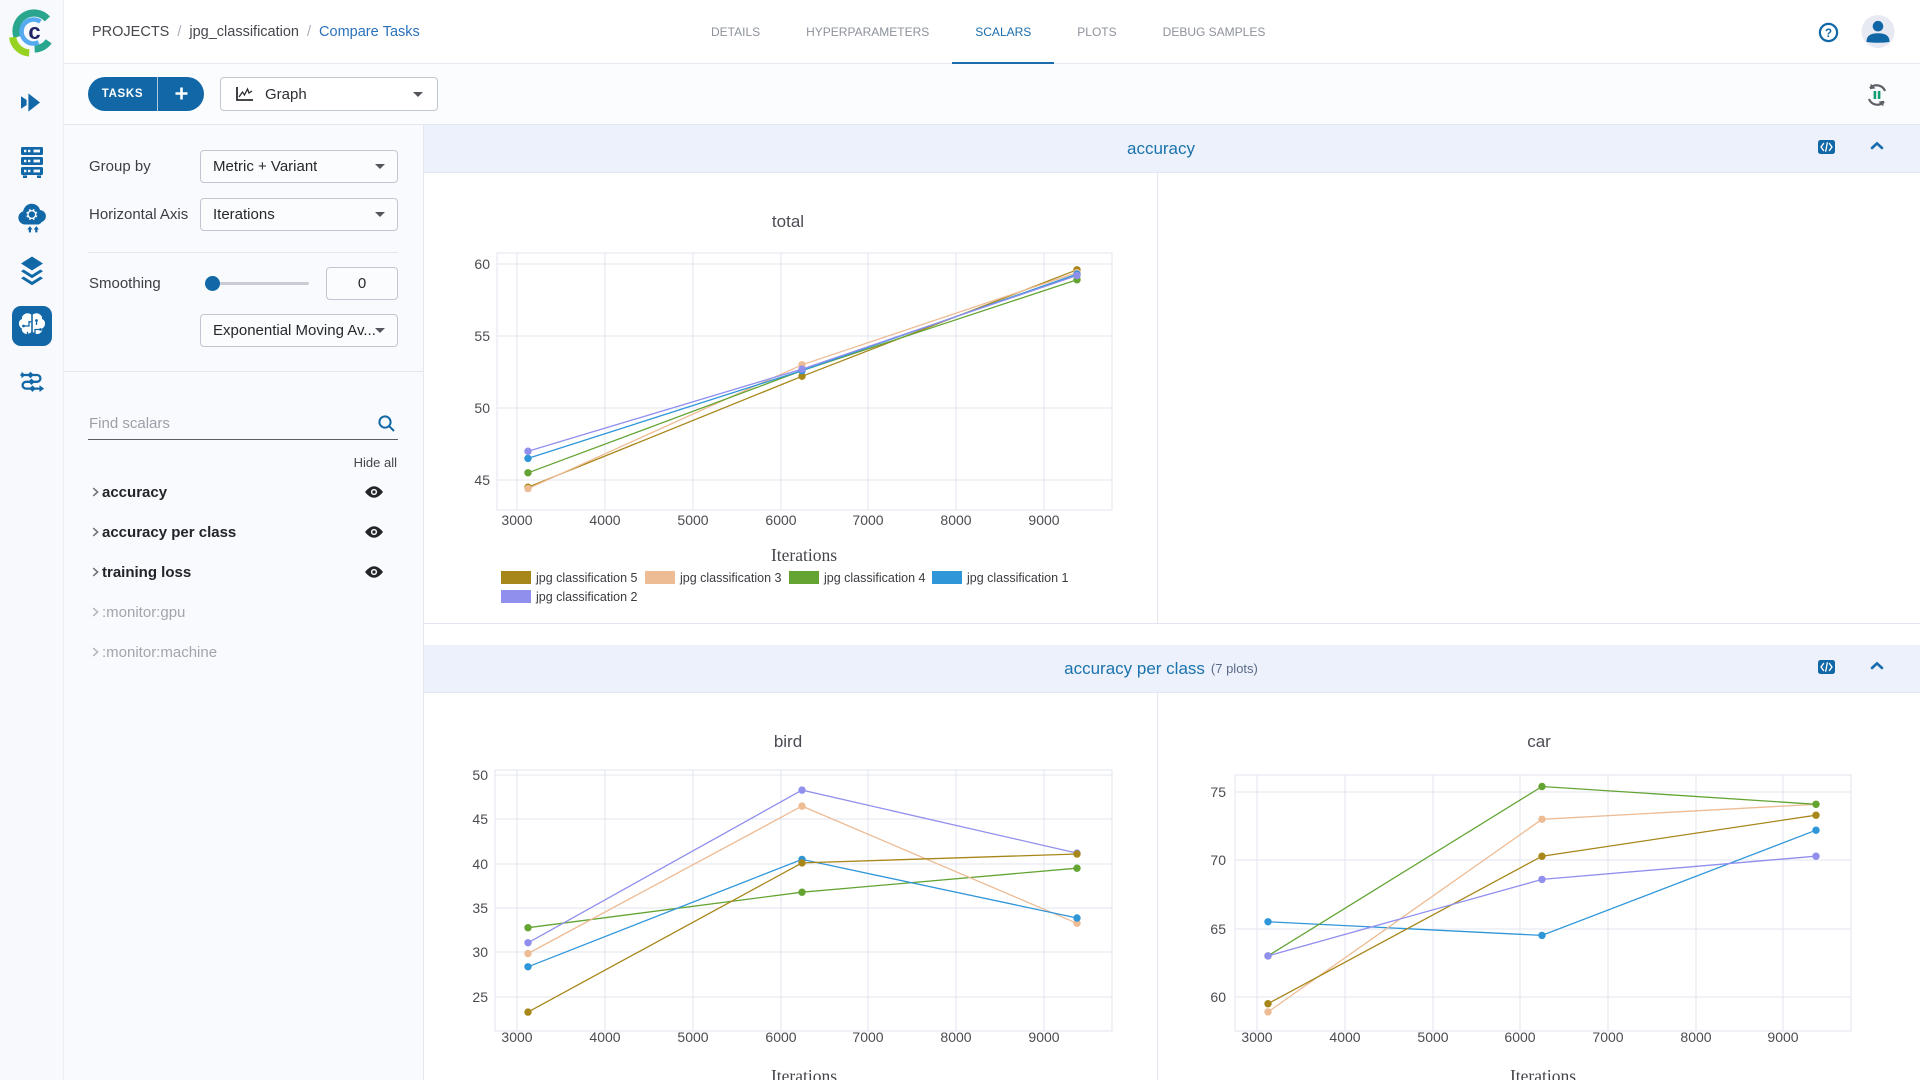  What do you see at coordinates (586, 597) in the screenshot?
I see `svg-text: jpg classification 2` at bounding box center [586, 597].